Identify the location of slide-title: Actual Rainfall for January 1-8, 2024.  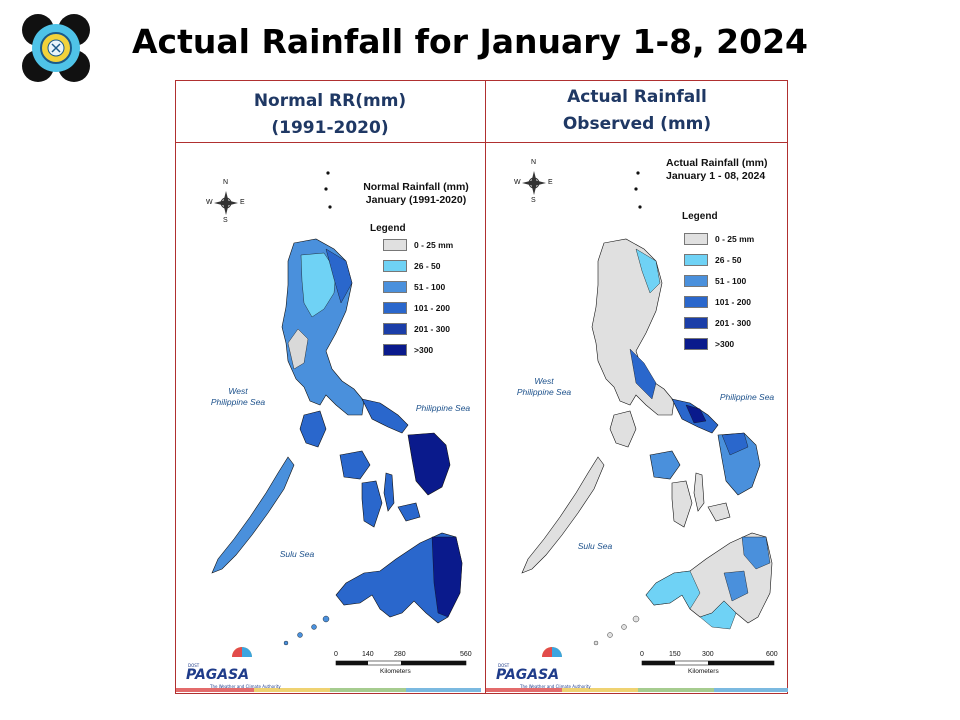
(470, 41).